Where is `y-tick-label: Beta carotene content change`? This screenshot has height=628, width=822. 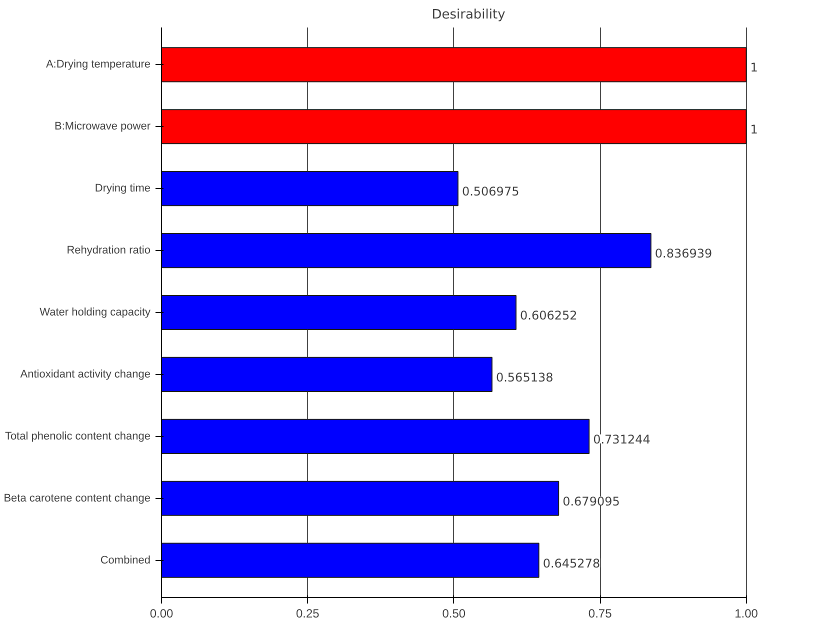
y-tick-label: Beta carotene content change is located at coordinates (77, 498).